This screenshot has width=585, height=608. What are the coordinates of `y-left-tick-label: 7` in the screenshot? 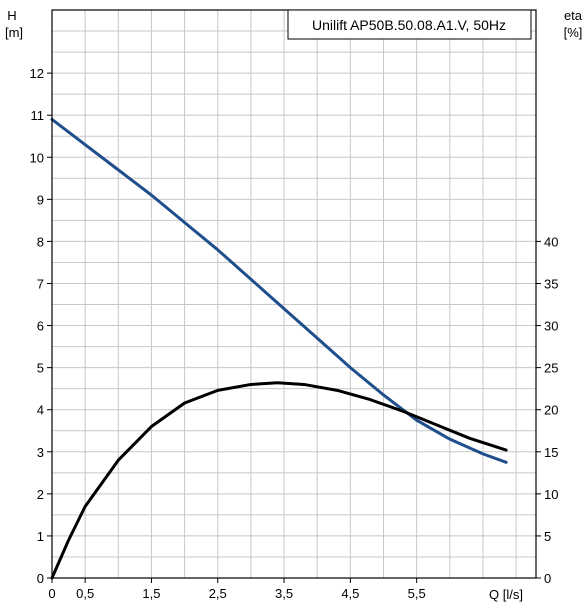 It's located at (40, 283).